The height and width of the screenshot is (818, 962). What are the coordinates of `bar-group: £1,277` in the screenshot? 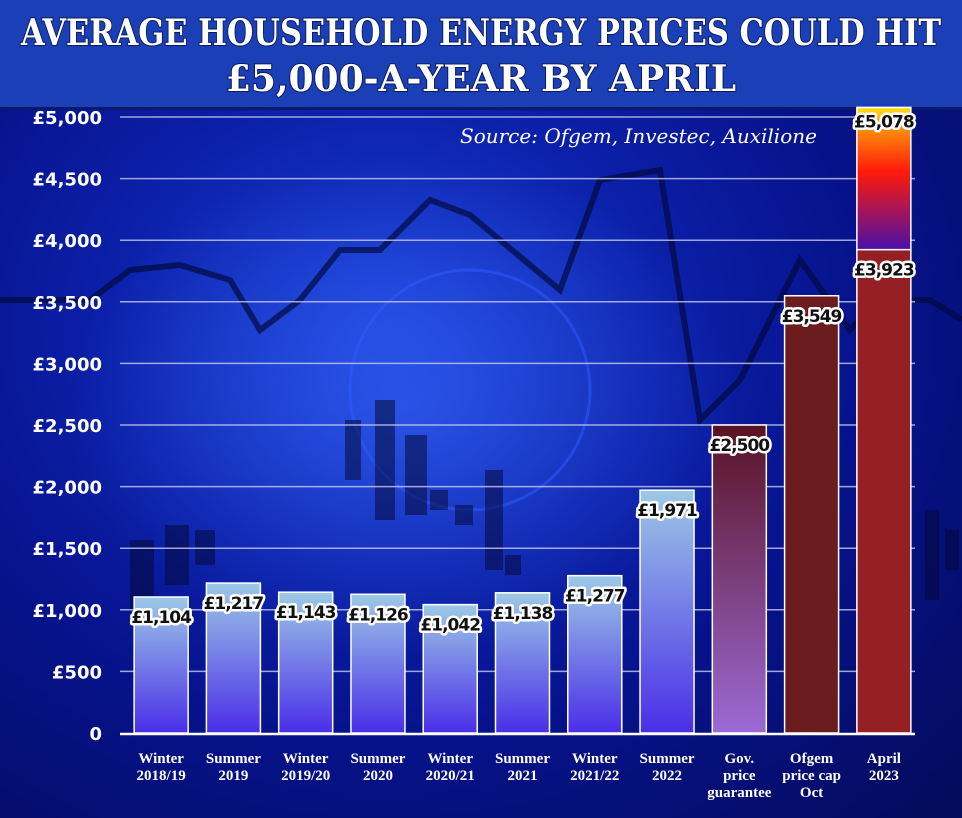 It's located at (595, 654).